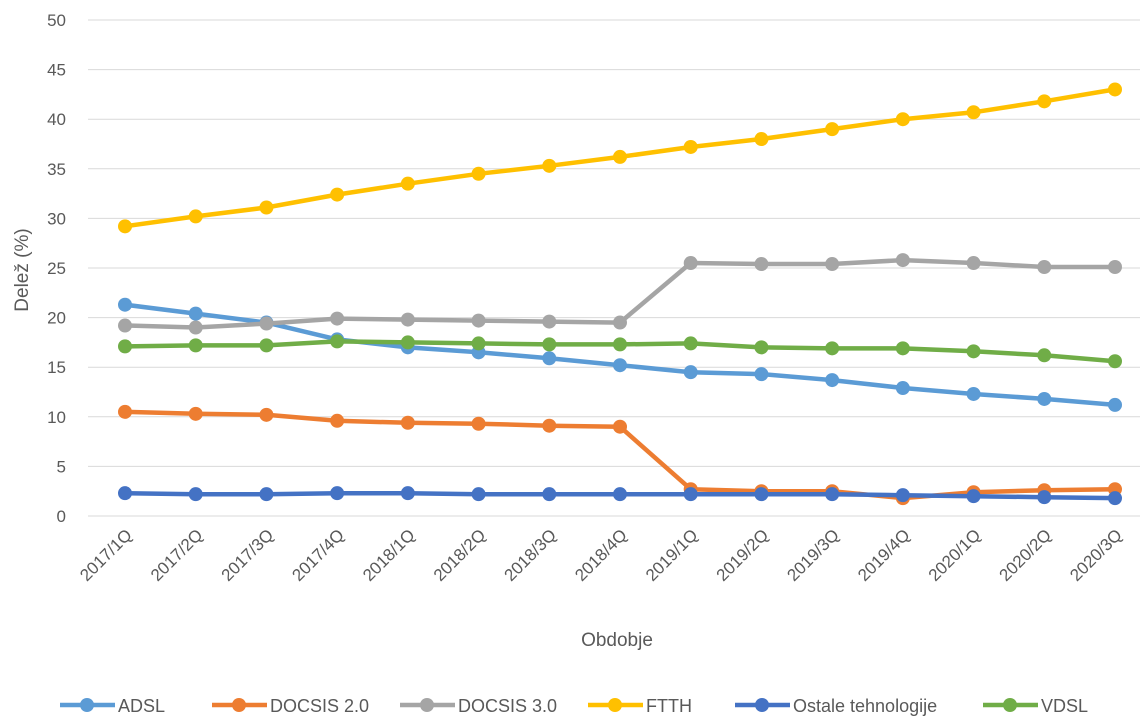 Image resolution: width=1145 pixels, height=722 pixels. I want to click on y-tick-label: 15, so click(56, 367).